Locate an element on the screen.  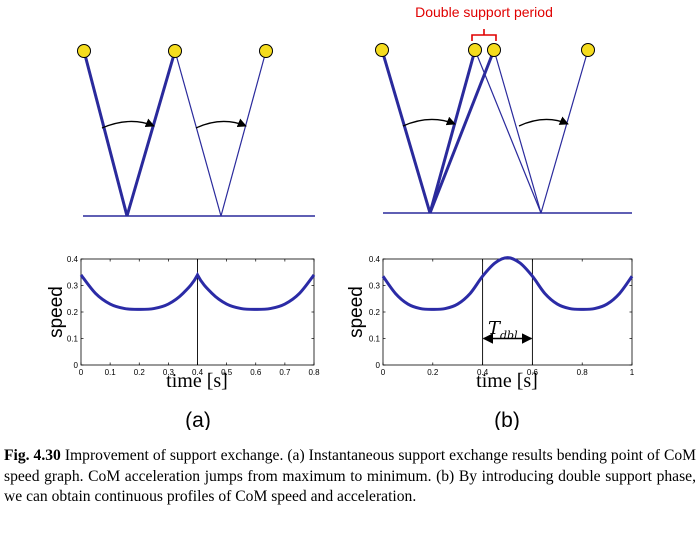
y-tick-label-b-4: 0.4 is located at coordinates (375, 259).